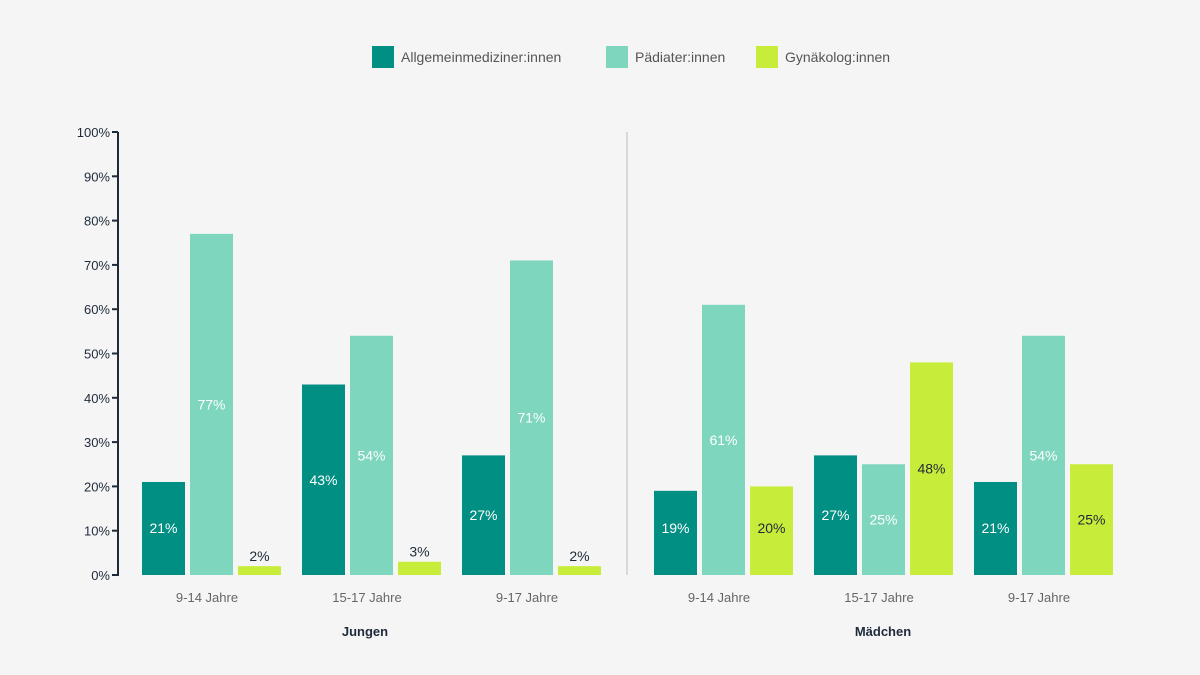 Image resolution: width=1200 pixels, height=675 pixels. I want to click on y-tick-label: 40%, so click(97, 398).